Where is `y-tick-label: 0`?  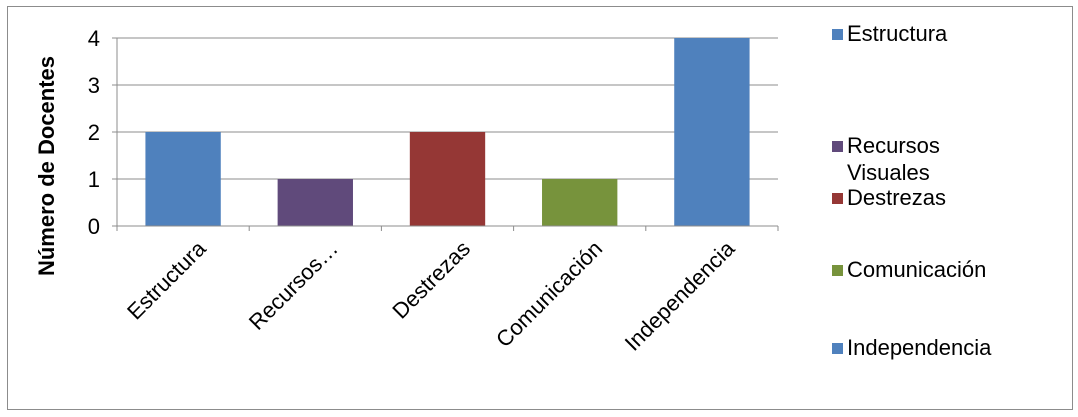
y-tick-label: 0 is located at coordinates (94, 226).